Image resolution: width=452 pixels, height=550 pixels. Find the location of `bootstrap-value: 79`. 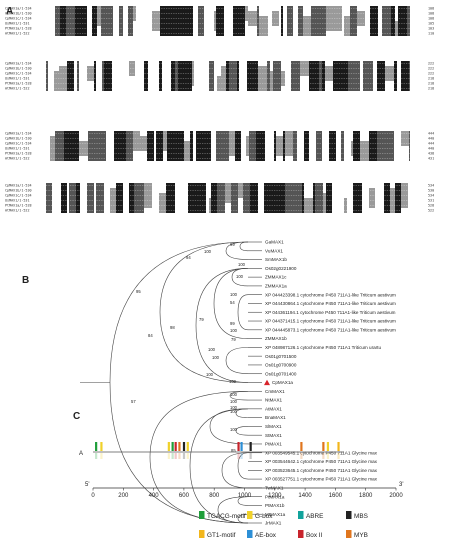

bootstrap-value: 79 is located at coordinates (201, 319).